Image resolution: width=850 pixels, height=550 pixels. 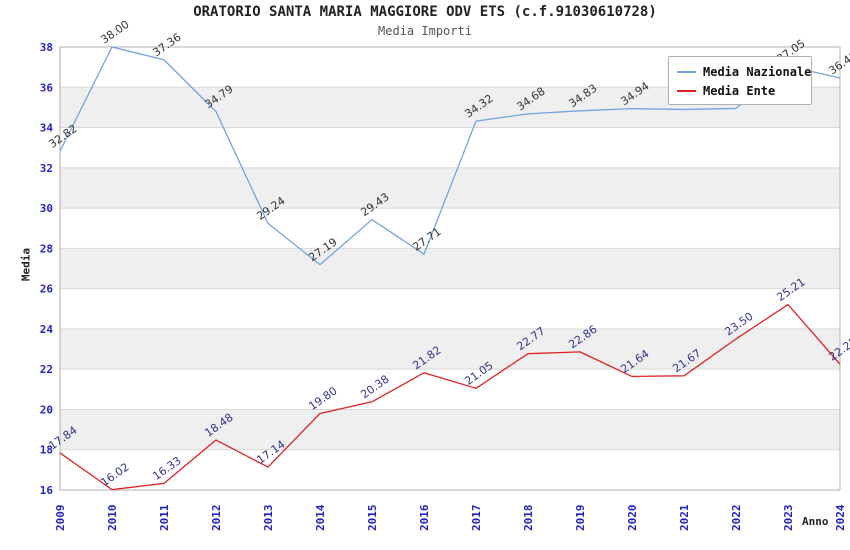 I want to click on x-tick-label: 2019, so click(x=580, y=518).